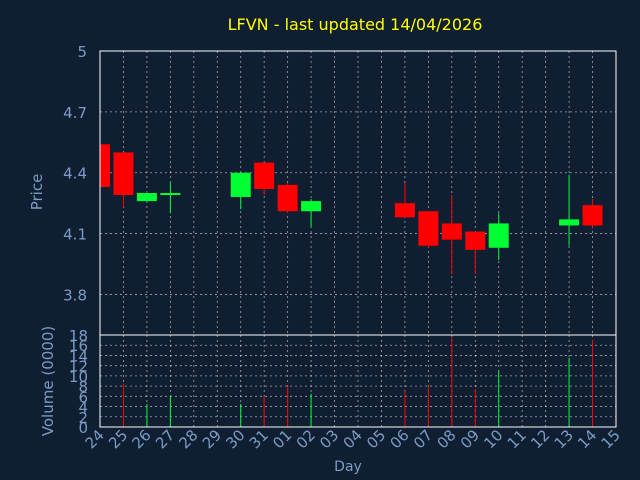 The image size is (640, 480). Describe the element at coordinates (142, 439) in the screenshot. I see `x-tick-label: 26` at that location.